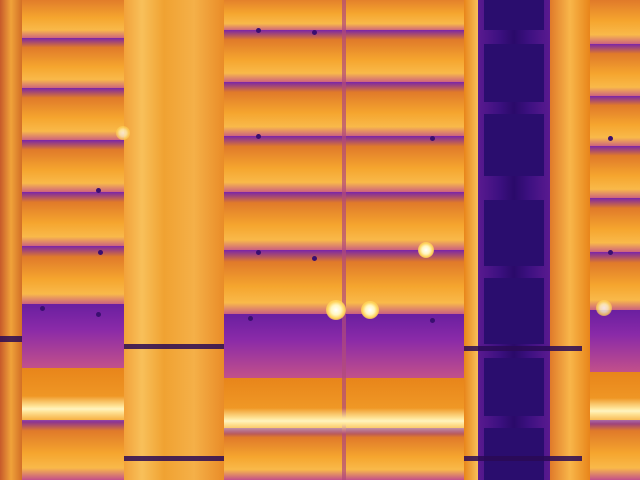  Describe the element at coordinates (11, 240) in the screenshot. I see `left-edge-rail` at that location.